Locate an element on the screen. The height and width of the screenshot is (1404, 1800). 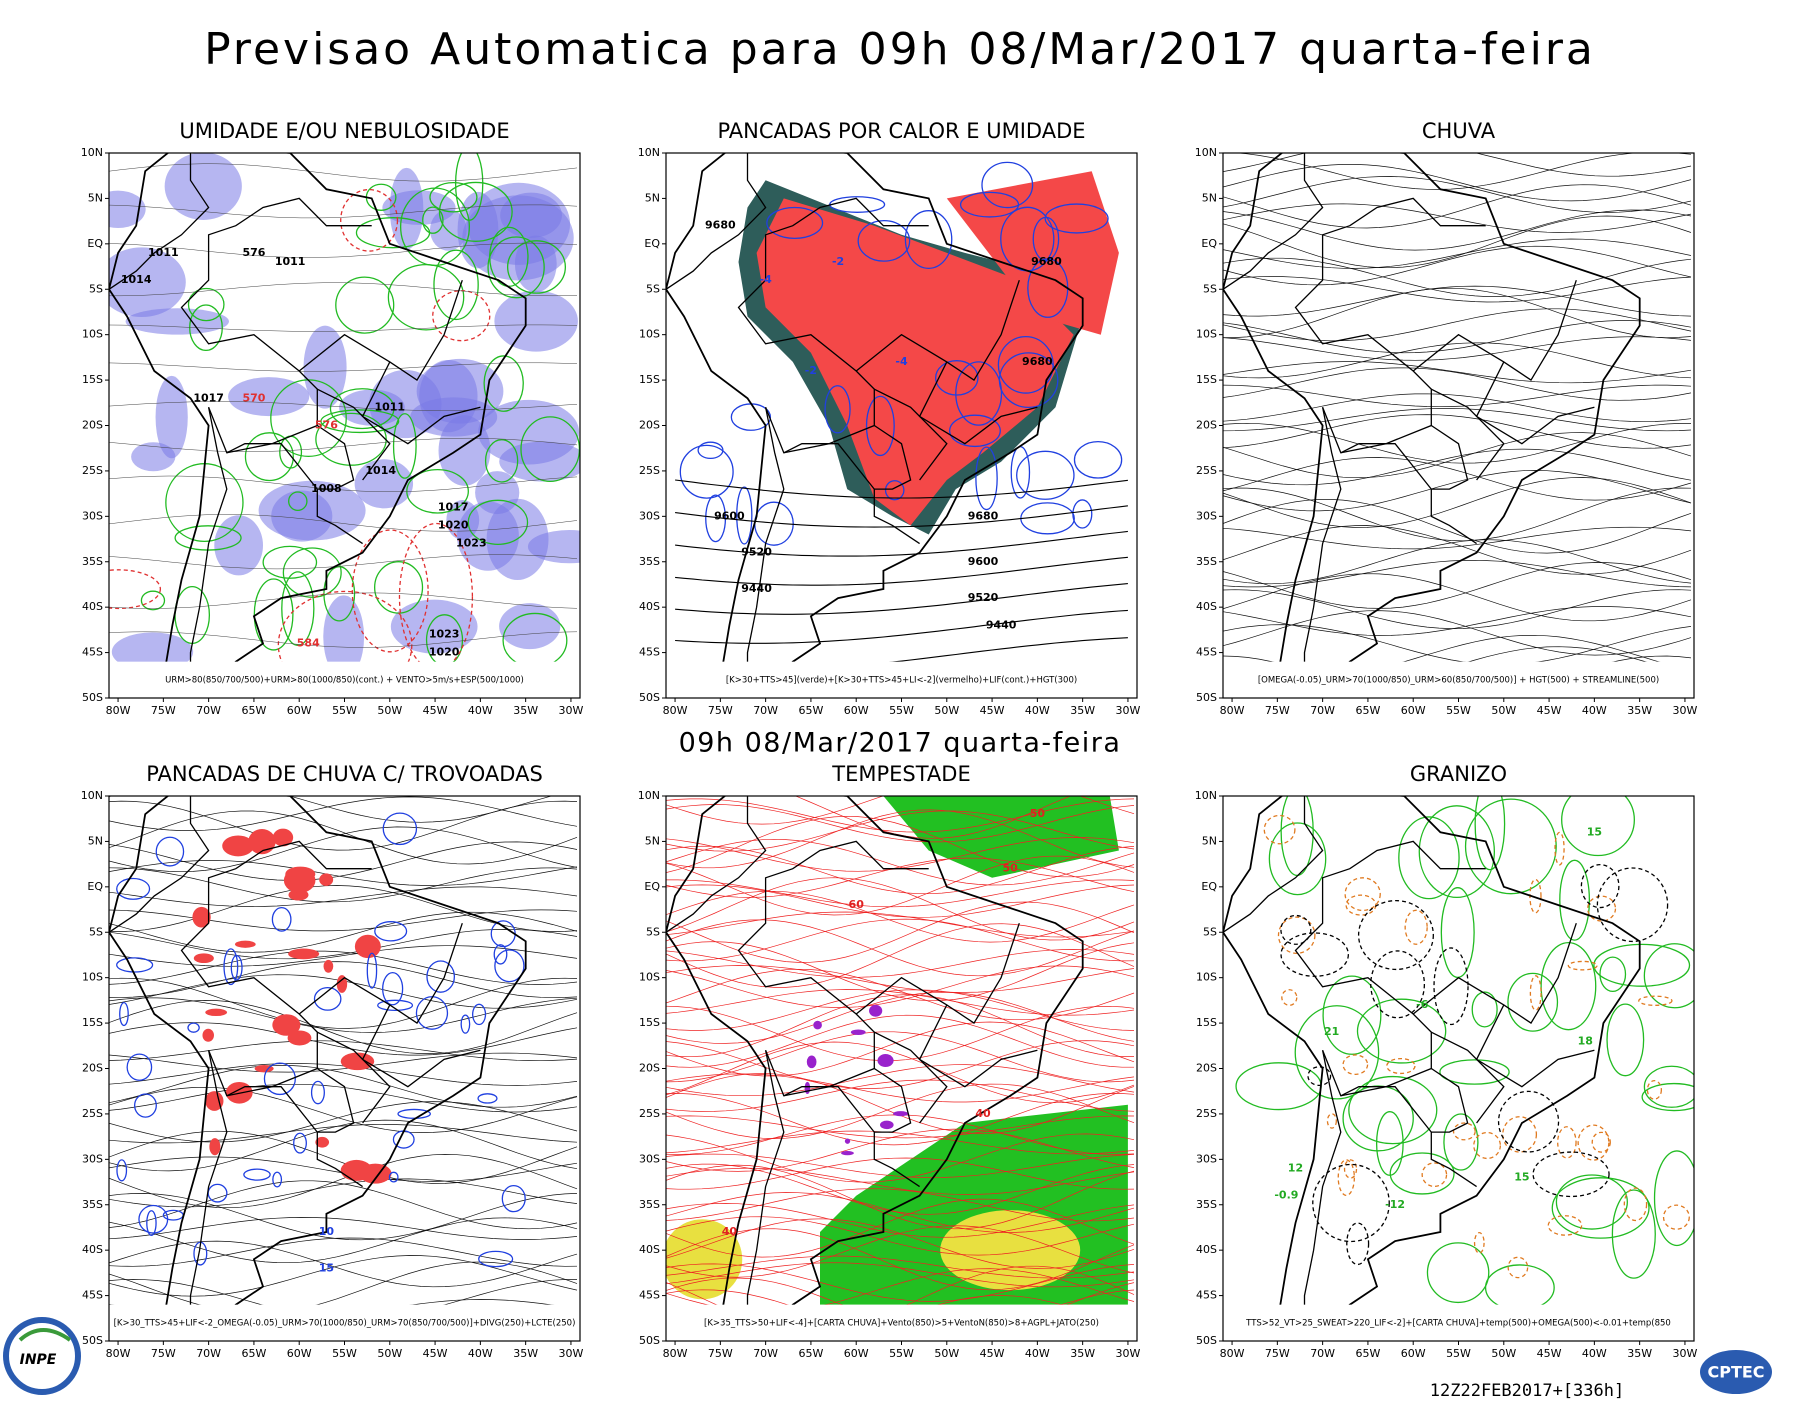
lat-label: 10S is located at coordinates (92, 977).